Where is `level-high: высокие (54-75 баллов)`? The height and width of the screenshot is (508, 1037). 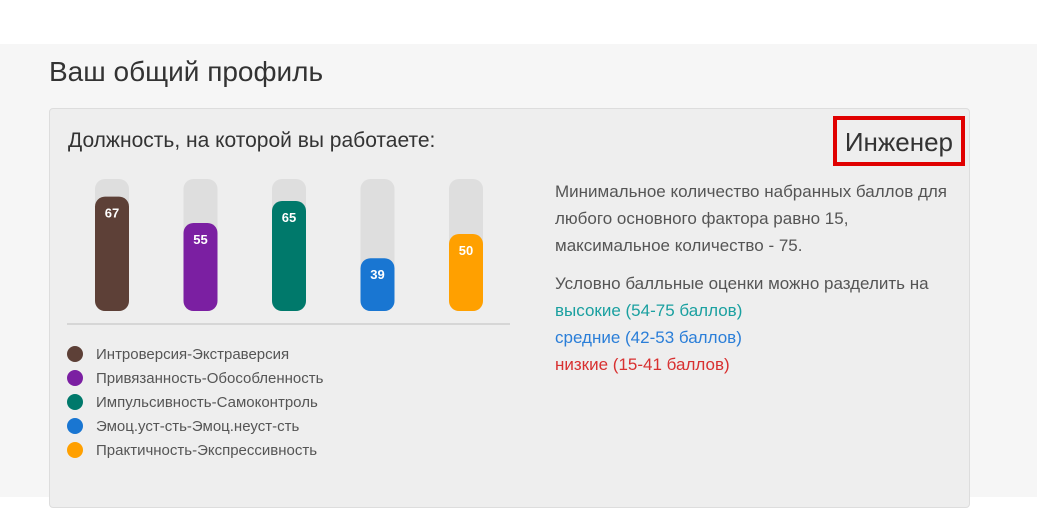
level-high: высокие (54-75 баллов) is located at coordinates (649, 310).